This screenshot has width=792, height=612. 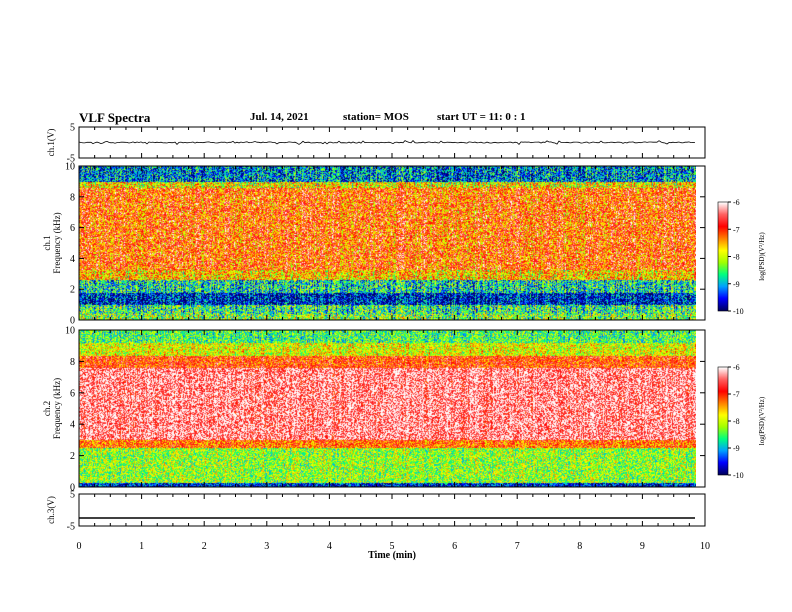 I want to click on x-tick-label: 0, so click(x=79, y=546).